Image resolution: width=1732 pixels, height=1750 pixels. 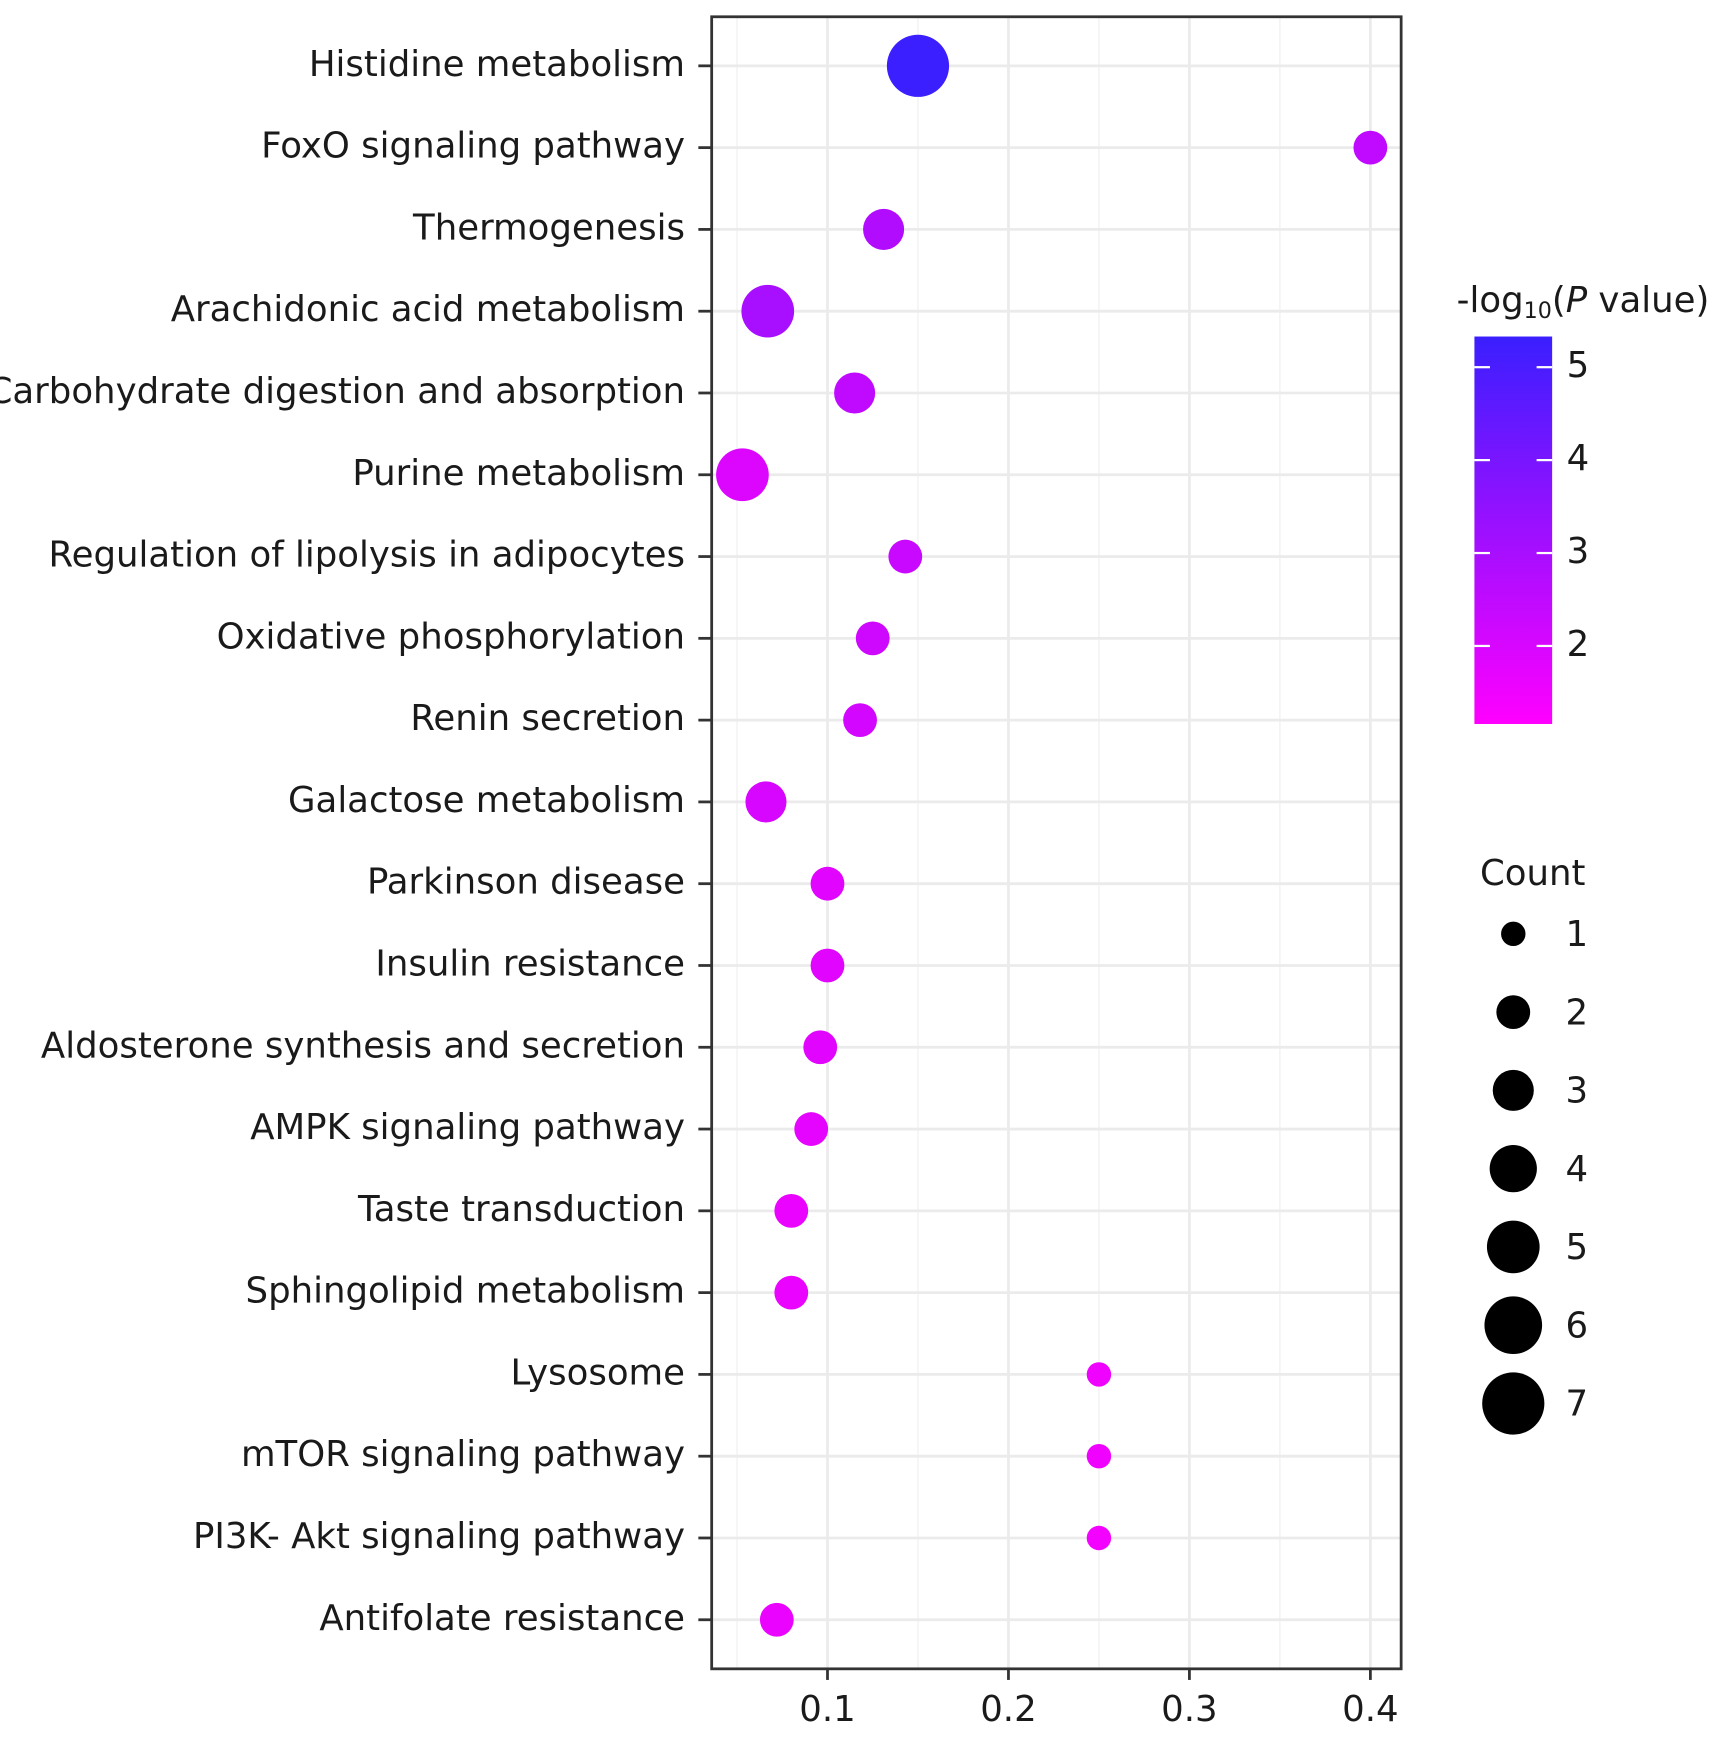 What do you see at coordinates (530, 963) in the screenshot?
I see `y-tick-label: Insulin resistance` at bounding box center [530, 963].